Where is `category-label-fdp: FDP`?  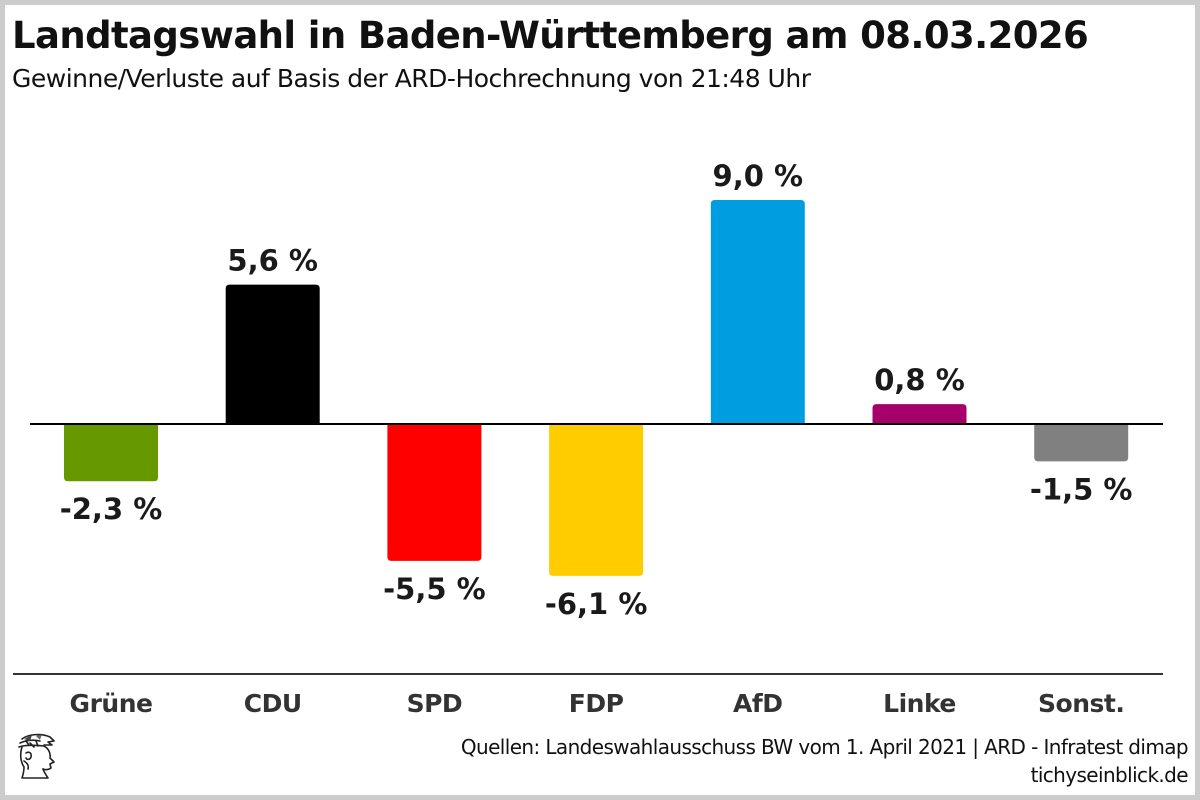 category-label-fdp: FDP is located at coordinates (596, 703).